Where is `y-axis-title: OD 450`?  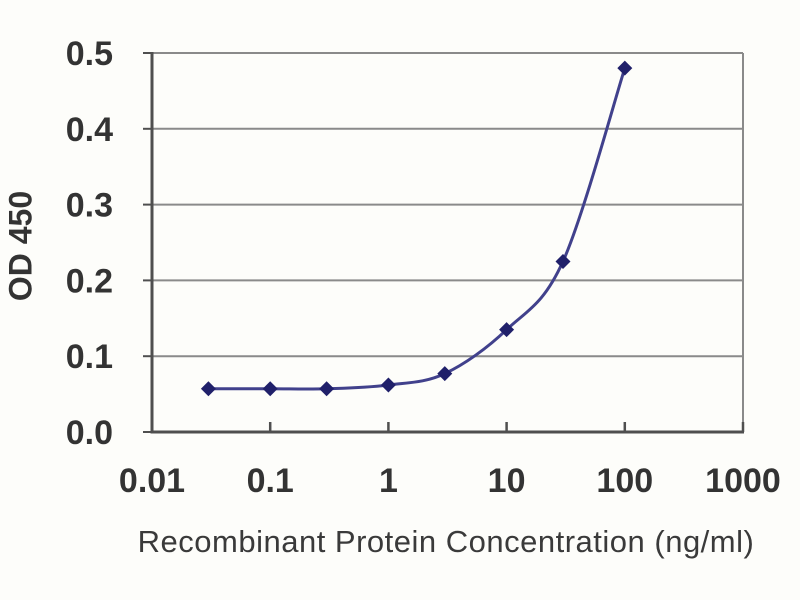 y-axis-title: OD 450 is located at coordinates (20, 246).